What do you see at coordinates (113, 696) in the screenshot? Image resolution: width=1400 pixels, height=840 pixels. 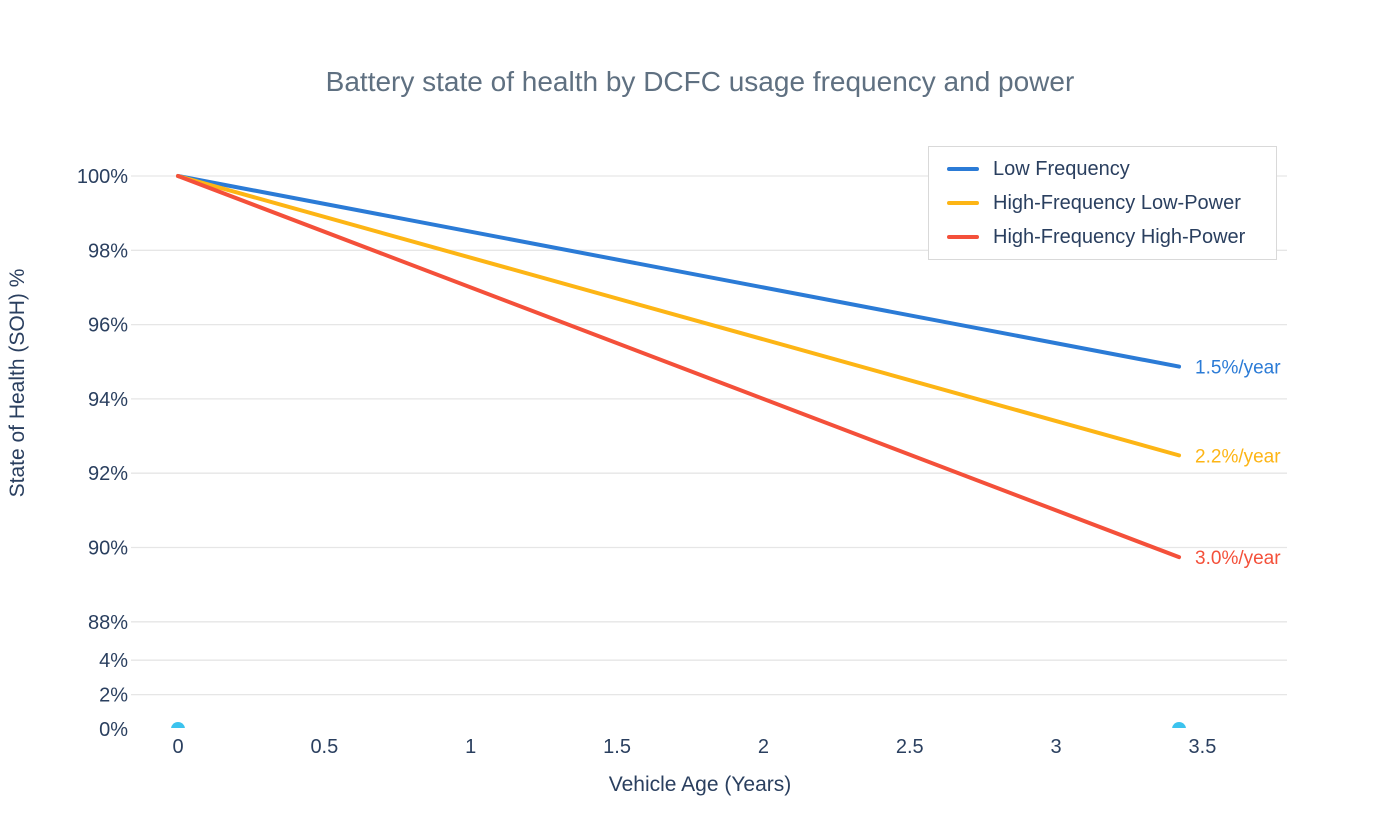 I see `y-tick-label: 2%` at bounding box center [113, 696].